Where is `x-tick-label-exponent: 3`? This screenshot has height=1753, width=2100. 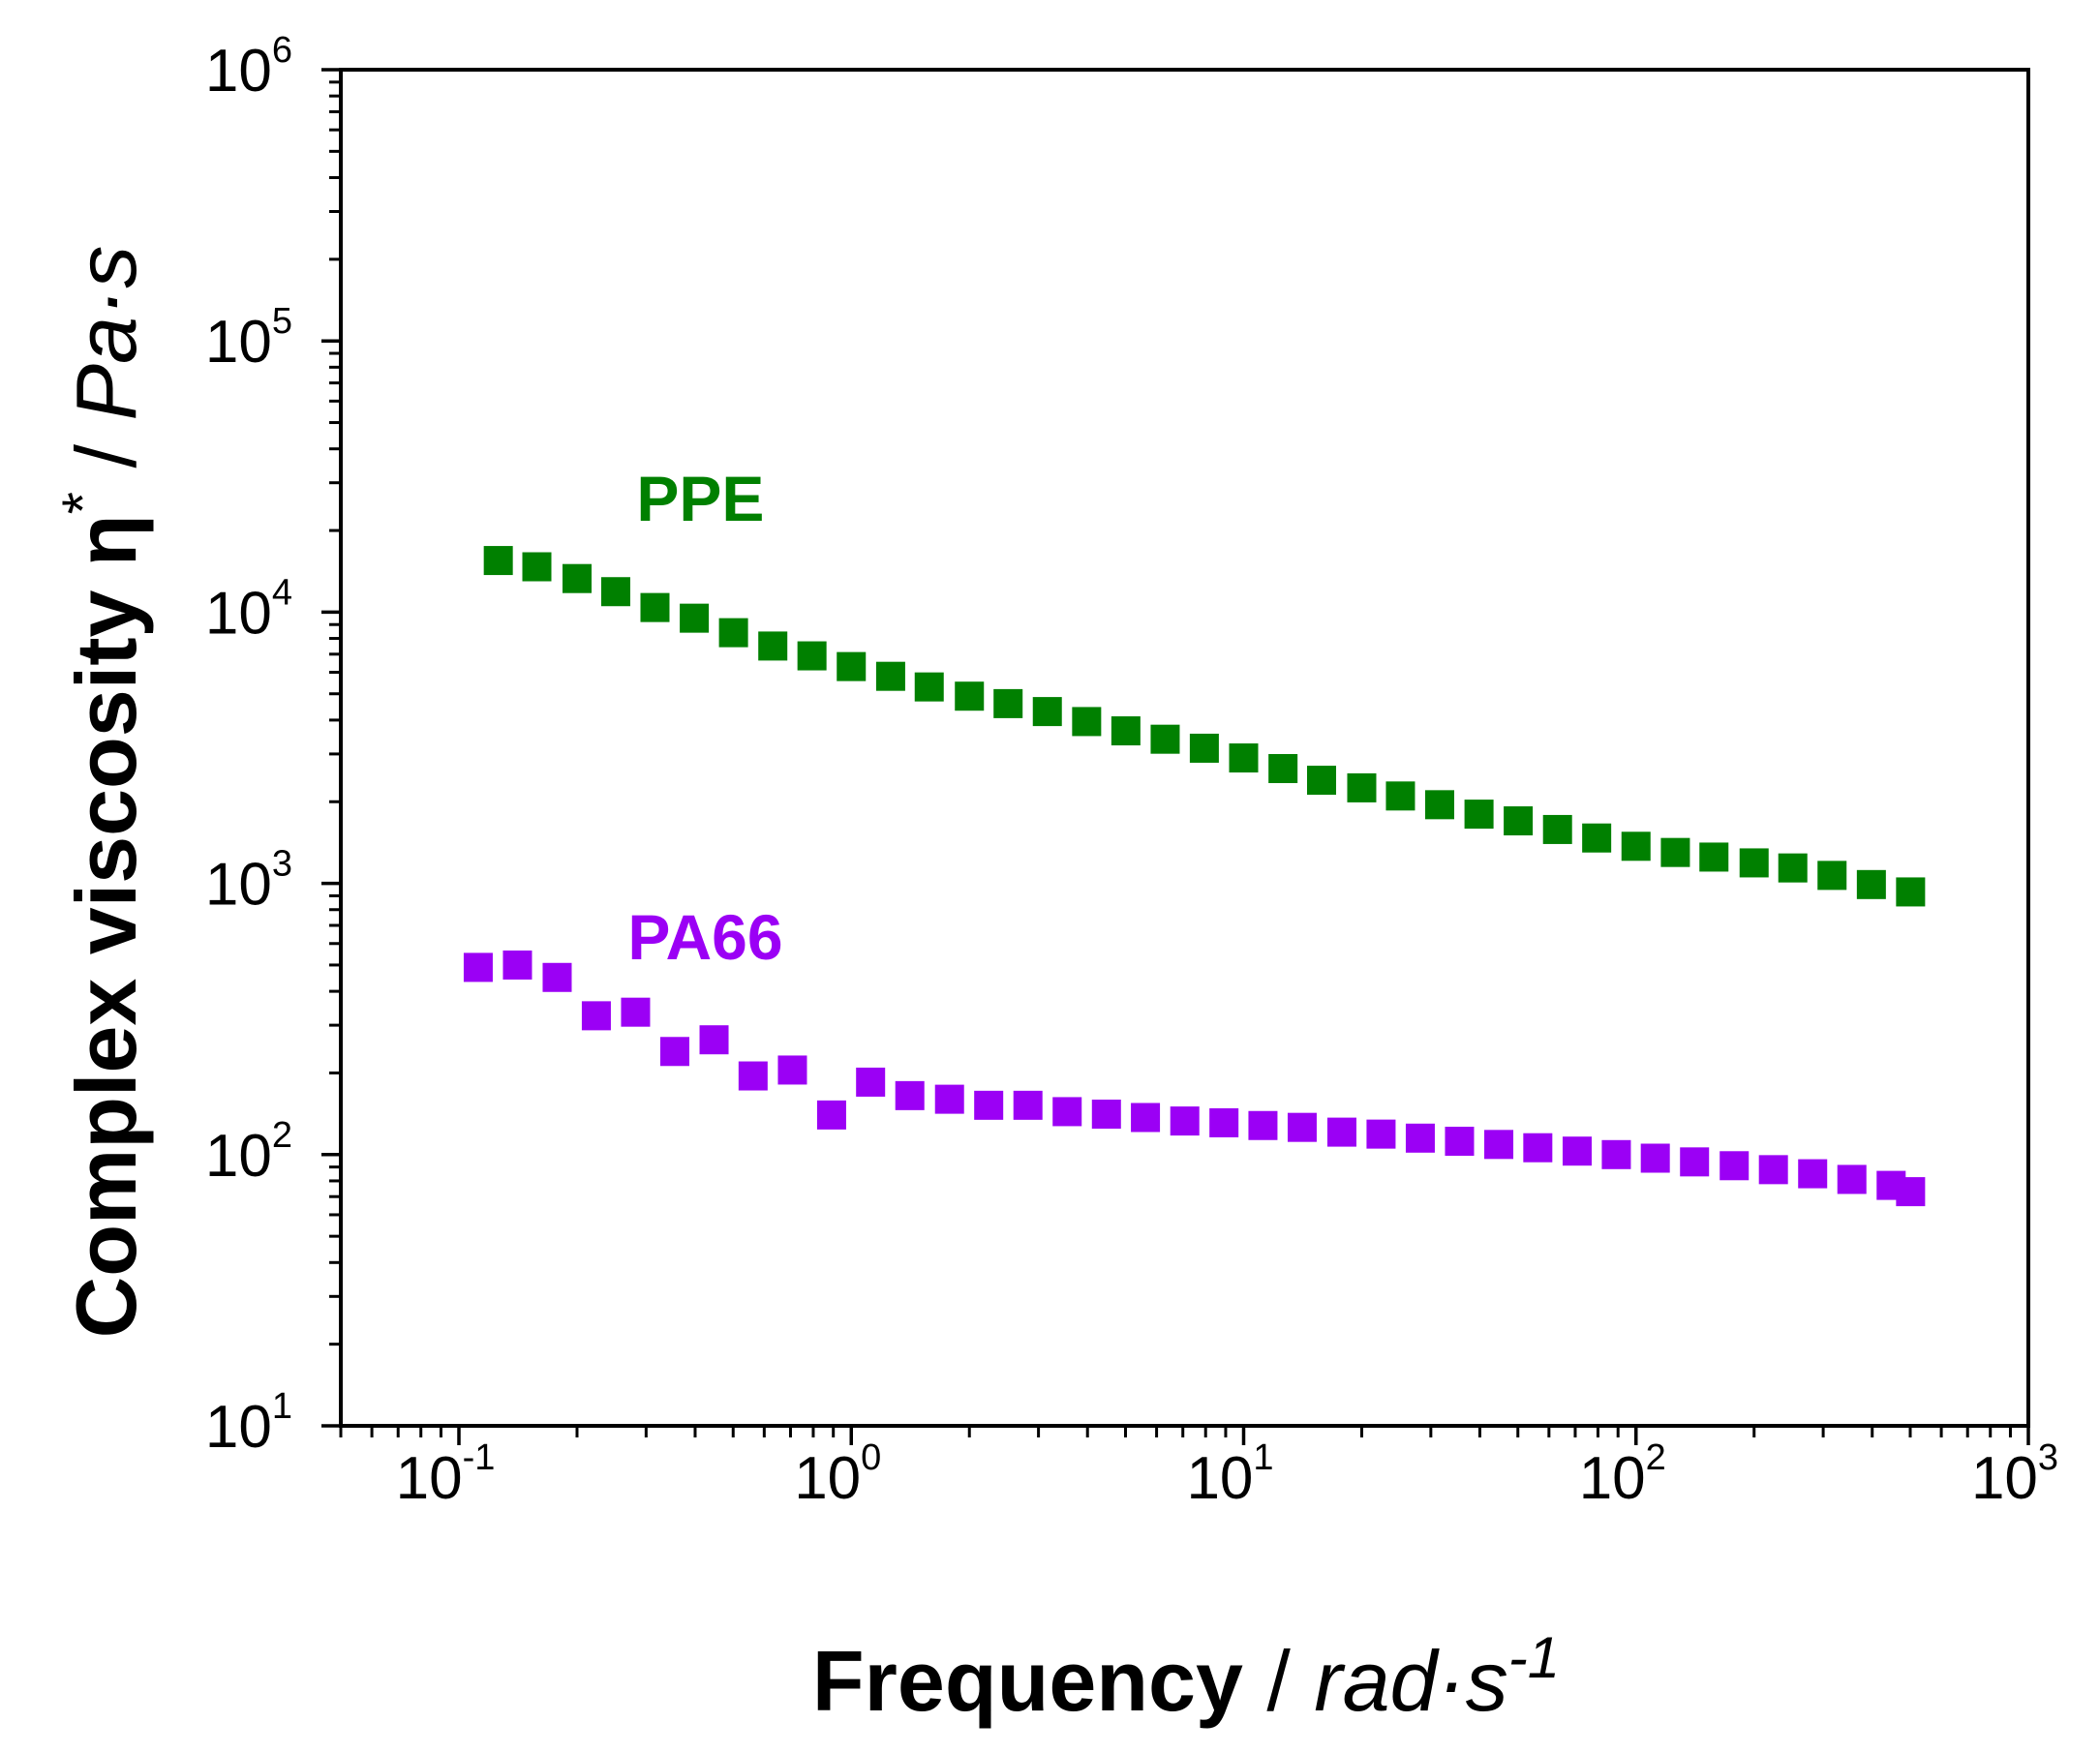
x-tick-label-exponent: 3 is located at coordinates (2048, 1457).